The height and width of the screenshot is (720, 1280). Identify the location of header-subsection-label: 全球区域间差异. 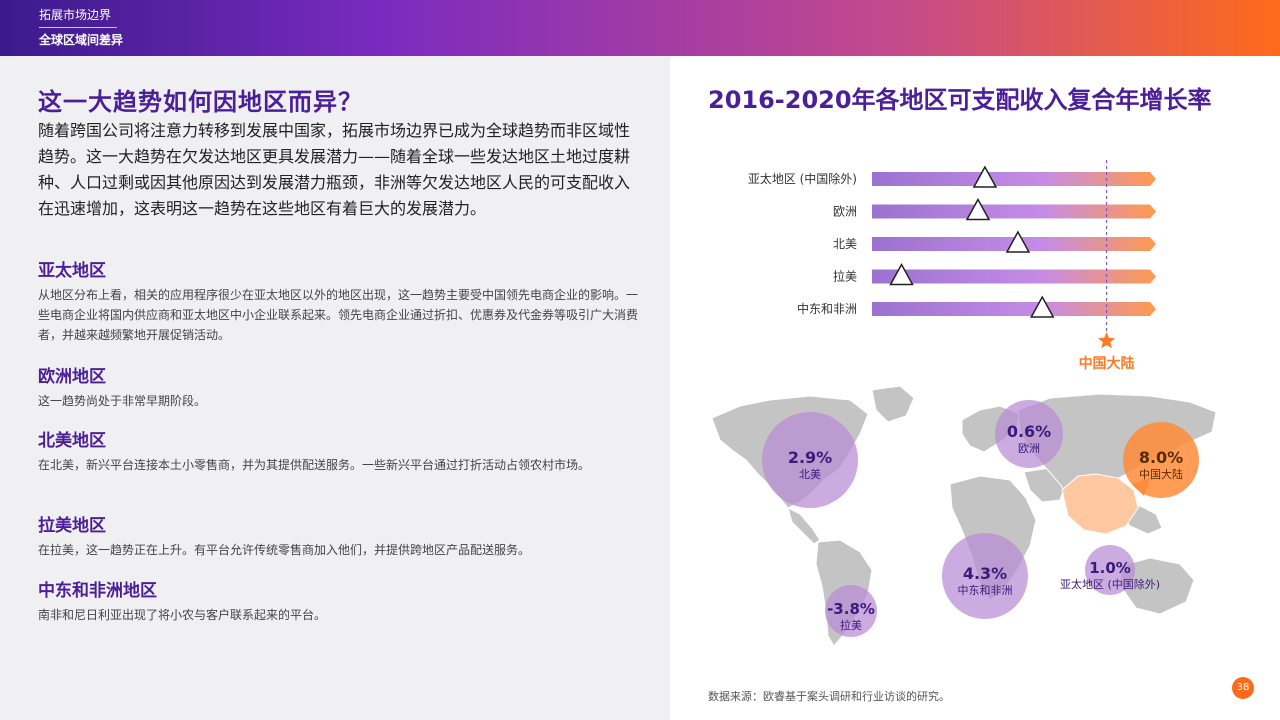
(81, 40).